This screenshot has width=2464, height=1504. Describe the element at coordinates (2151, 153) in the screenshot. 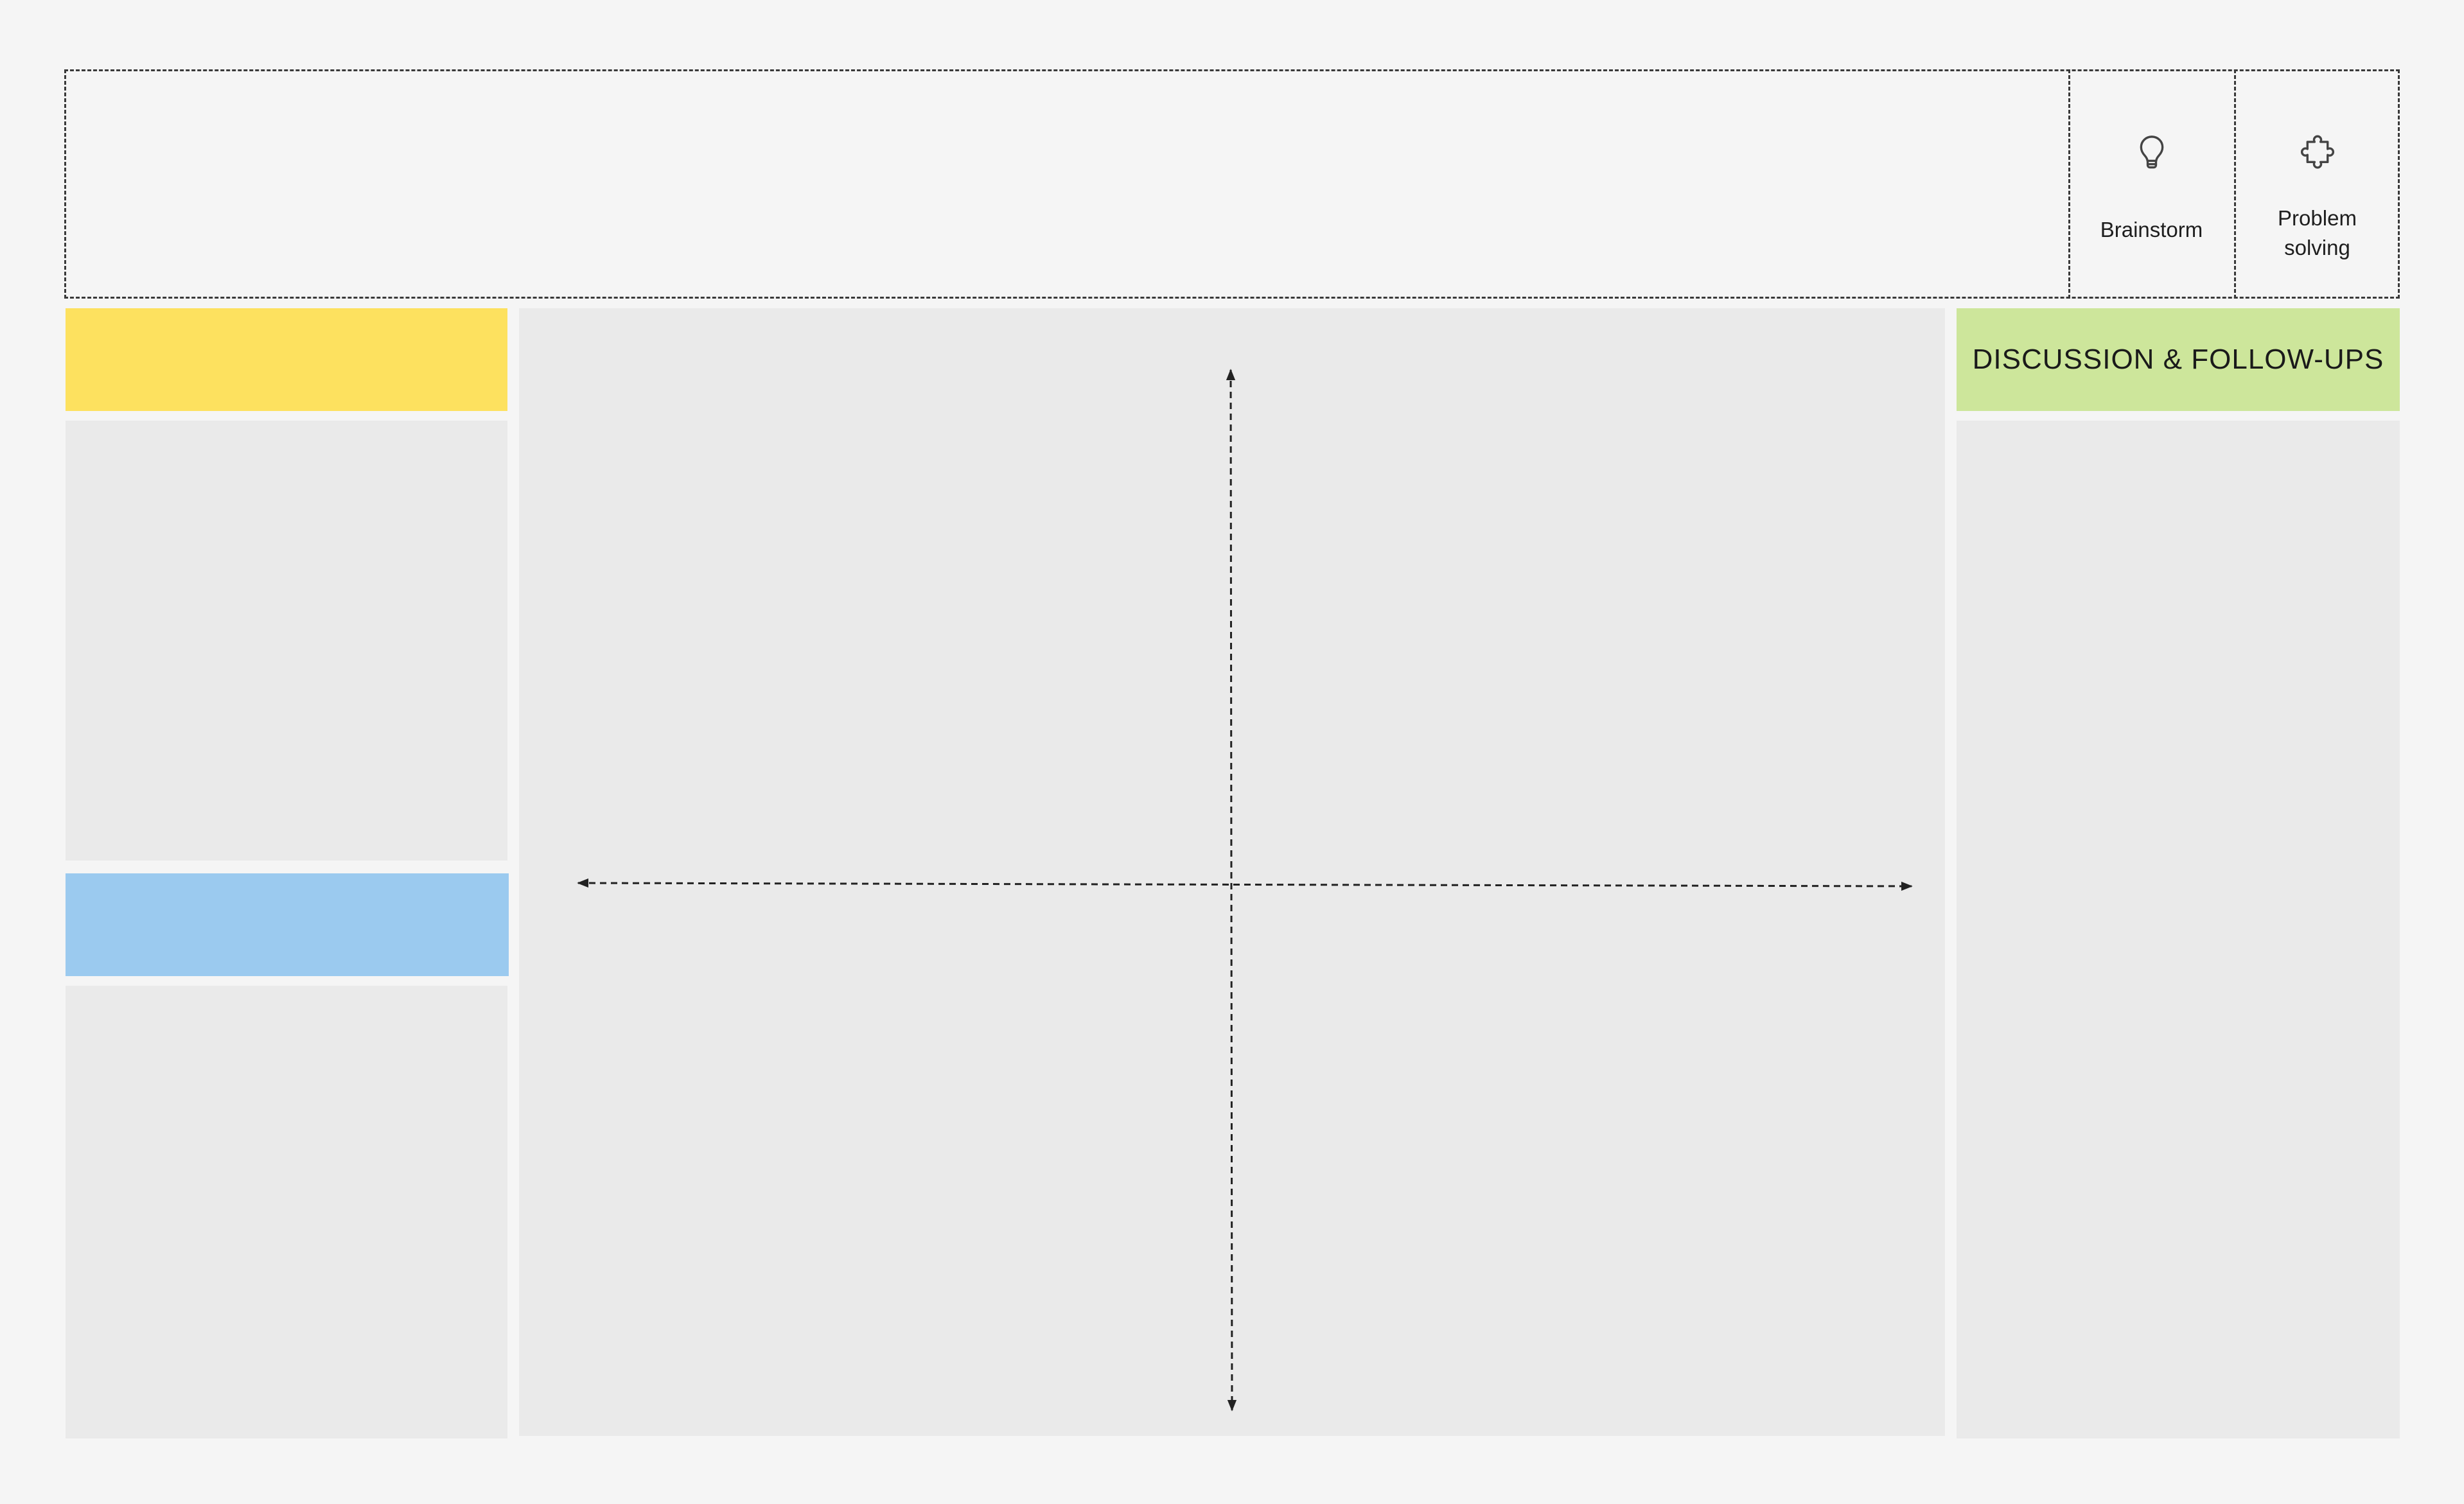

I see `lightbulb-icon` at that location.